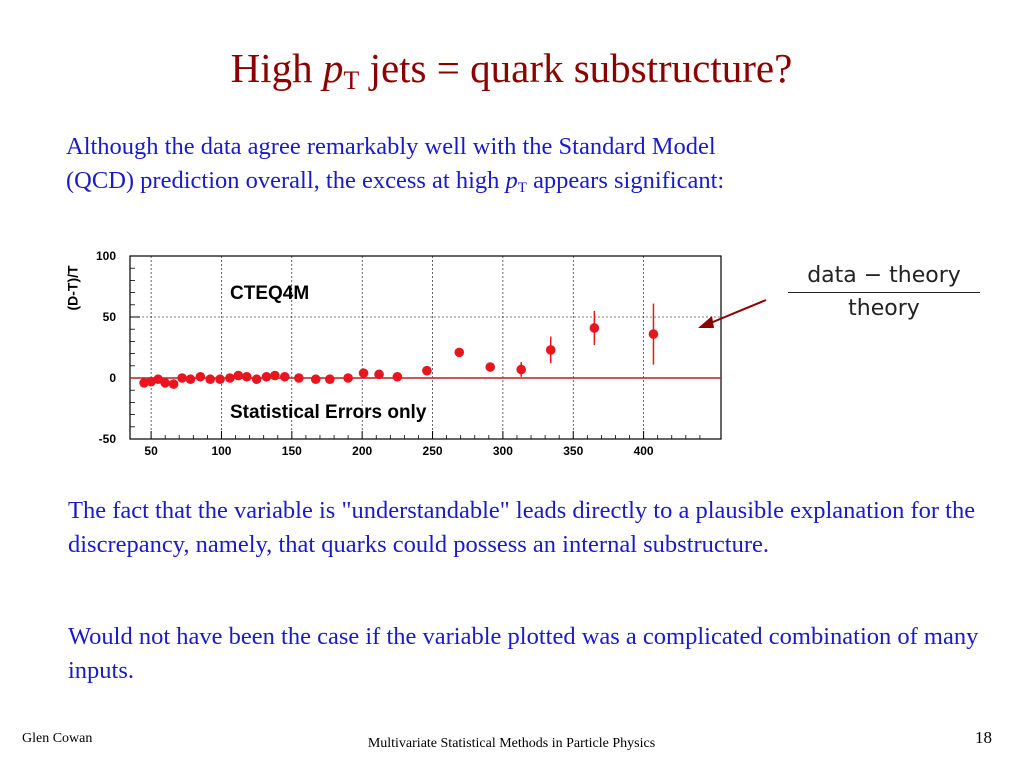  Describe the element at coordinates (110, 317) in the screenshot. I see `y-tick-label: 50` at that location.